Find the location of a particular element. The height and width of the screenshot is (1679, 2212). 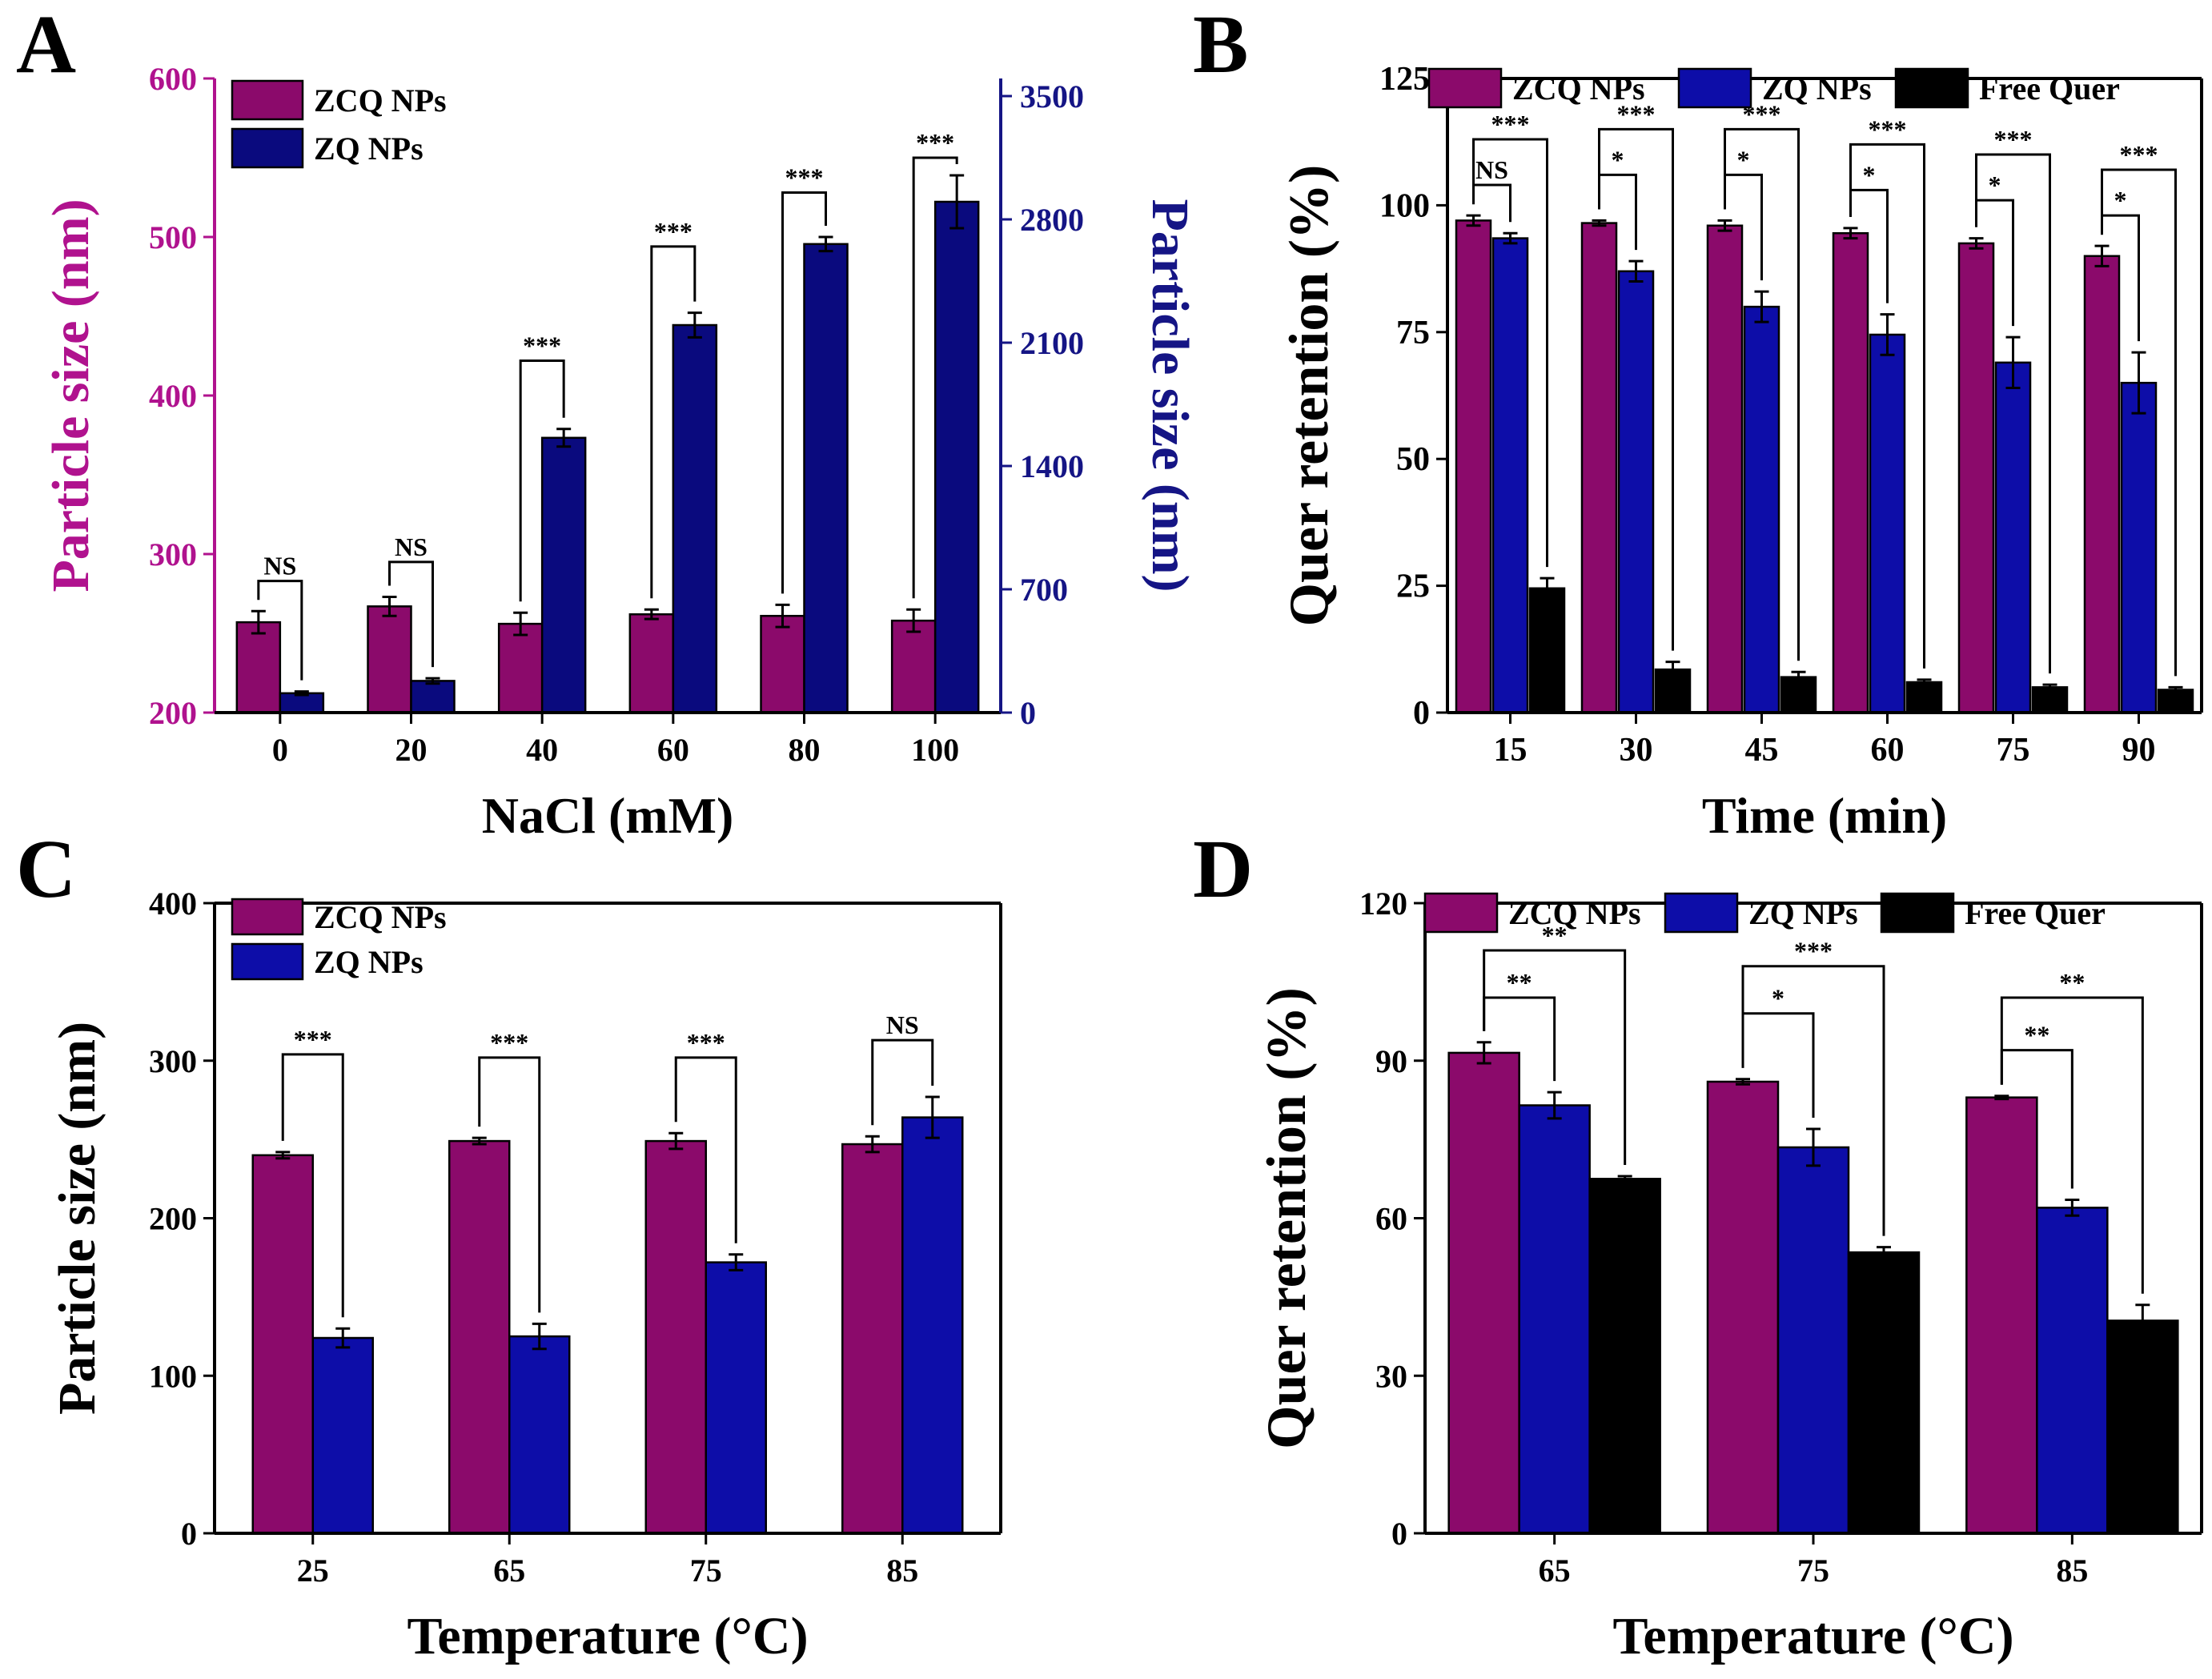

x-tick-label: 60 is located at coordinates (1888, 750).